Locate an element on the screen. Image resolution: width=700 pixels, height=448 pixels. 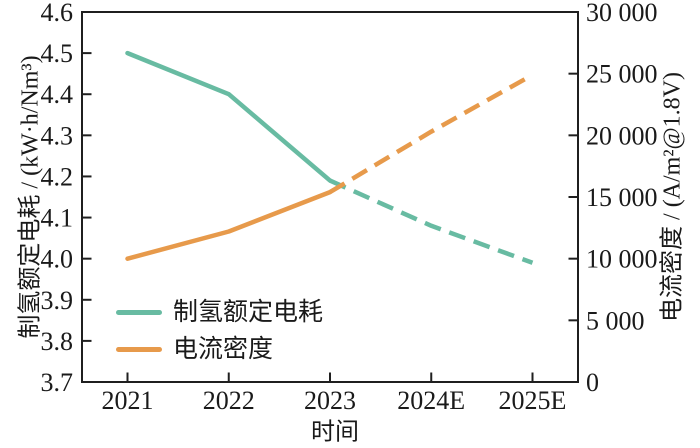
left-axis-tick-label: 3.7 is located at coordinates (57, 382).